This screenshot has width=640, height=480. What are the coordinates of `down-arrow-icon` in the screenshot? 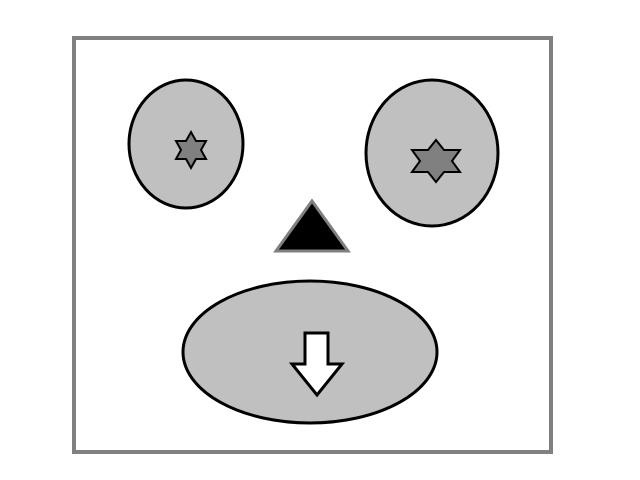 It's located at (317, 364).